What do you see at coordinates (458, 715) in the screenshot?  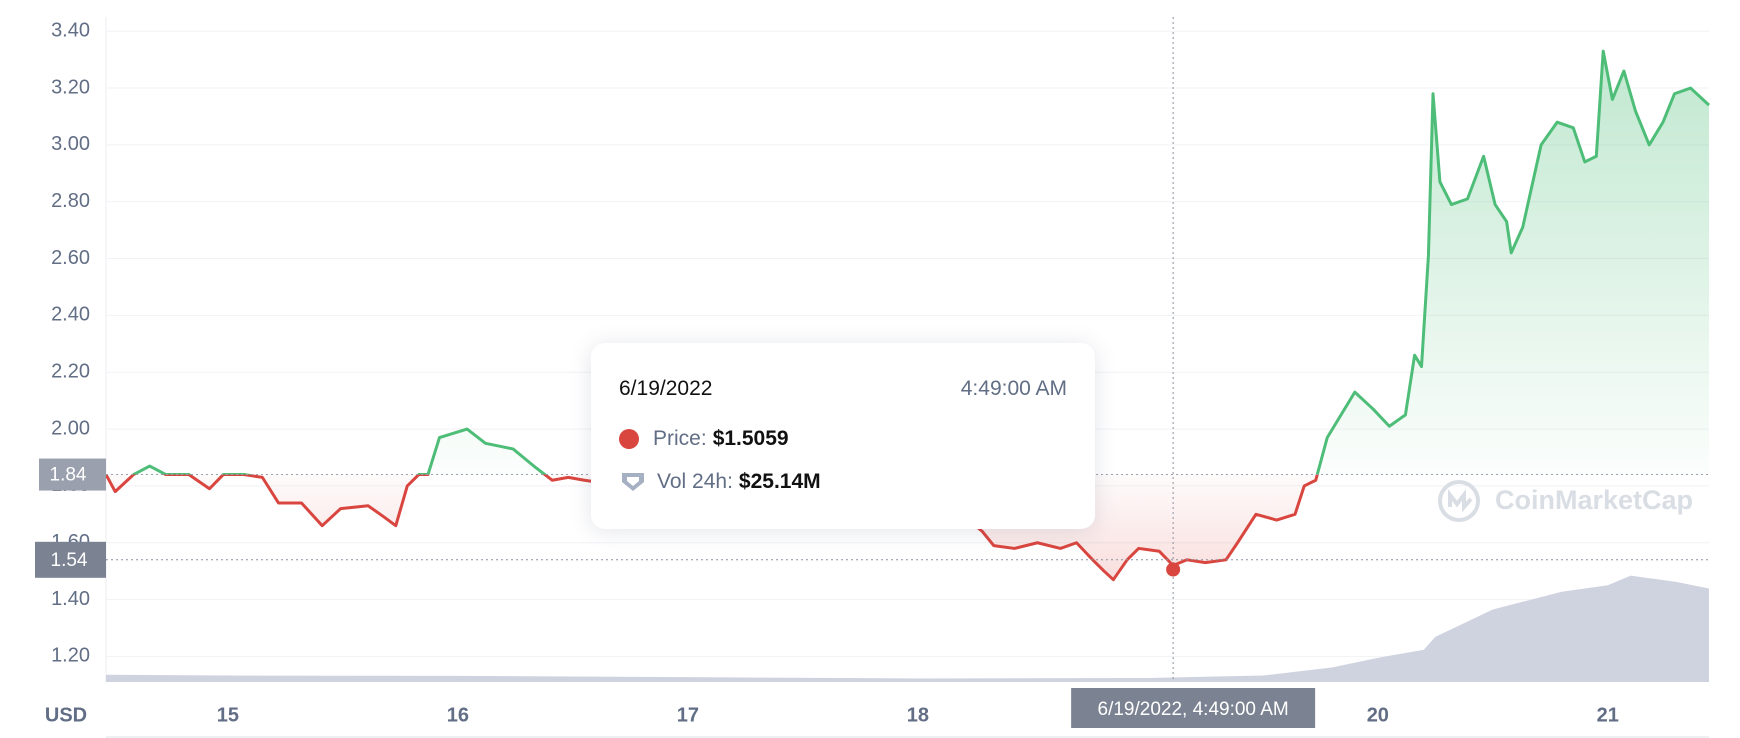 I see `x-tick-label: 16` at bounding box center [458, 715].